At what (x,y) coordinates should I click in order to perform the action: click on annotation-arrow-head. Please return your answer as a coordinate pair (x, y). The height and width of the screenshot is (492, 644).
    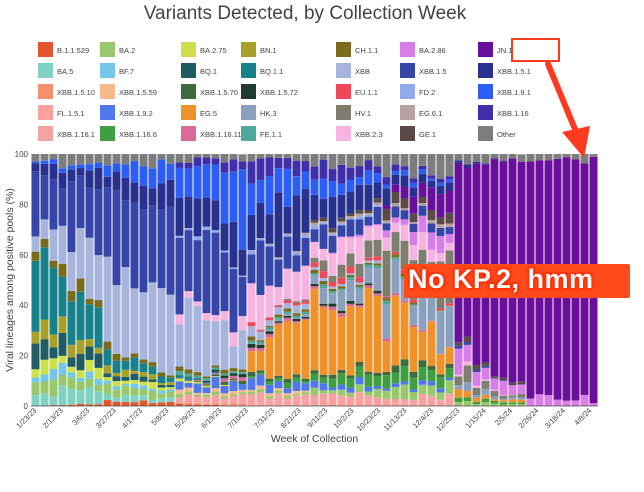
    Looking at the image, I should click on (576, 142).